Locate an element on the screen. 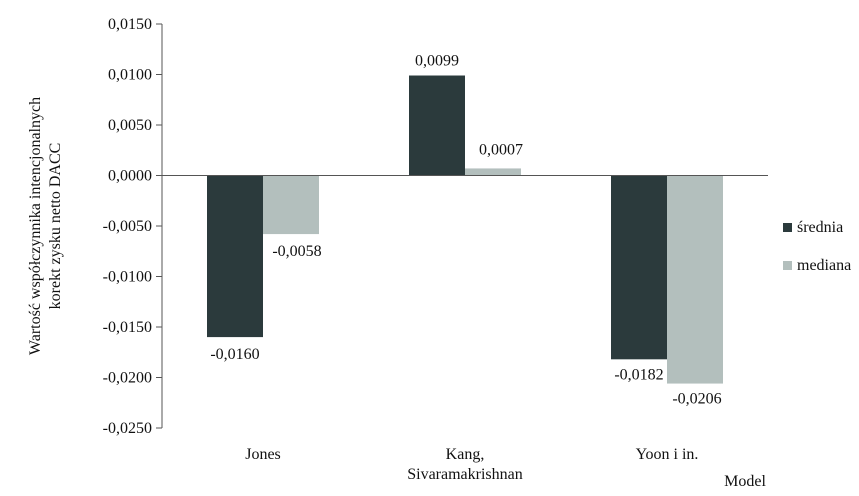  y-tick-label: 0,0100 is located at coordinates (130, 75).